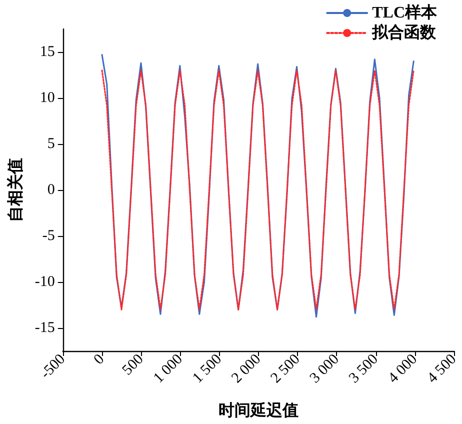 Image resolution: width=462 pixels, height=424 pixels. What do you see at coordinates (168, 368) in the screenshot?
I see `x-tick-label: 1 000` at bounding box center [168, 368].